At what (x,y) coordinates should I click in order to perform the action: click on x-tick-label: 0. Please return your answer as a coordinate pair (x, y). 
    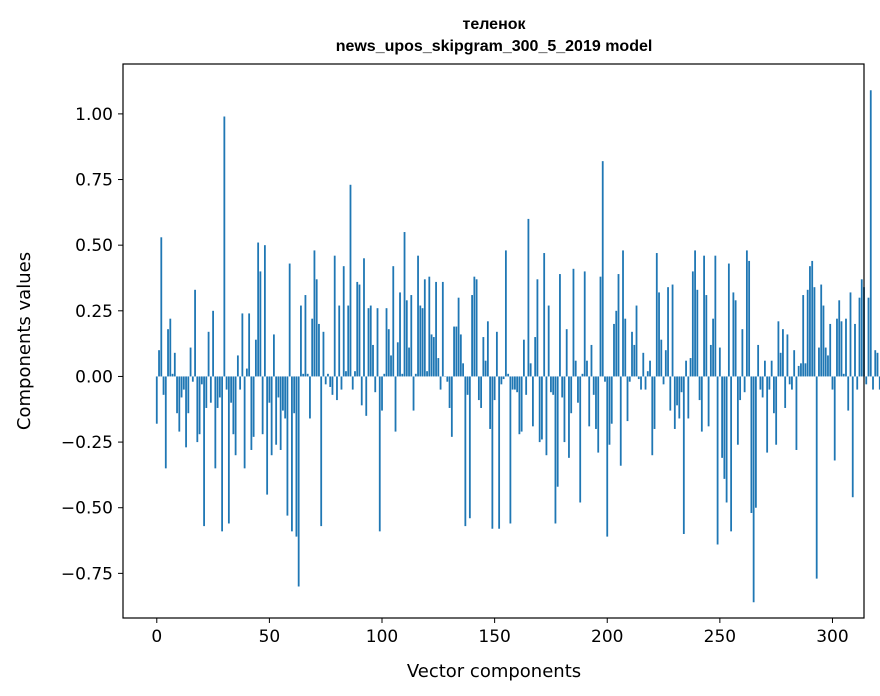
    Looking at the image, I should click on (156, 637).